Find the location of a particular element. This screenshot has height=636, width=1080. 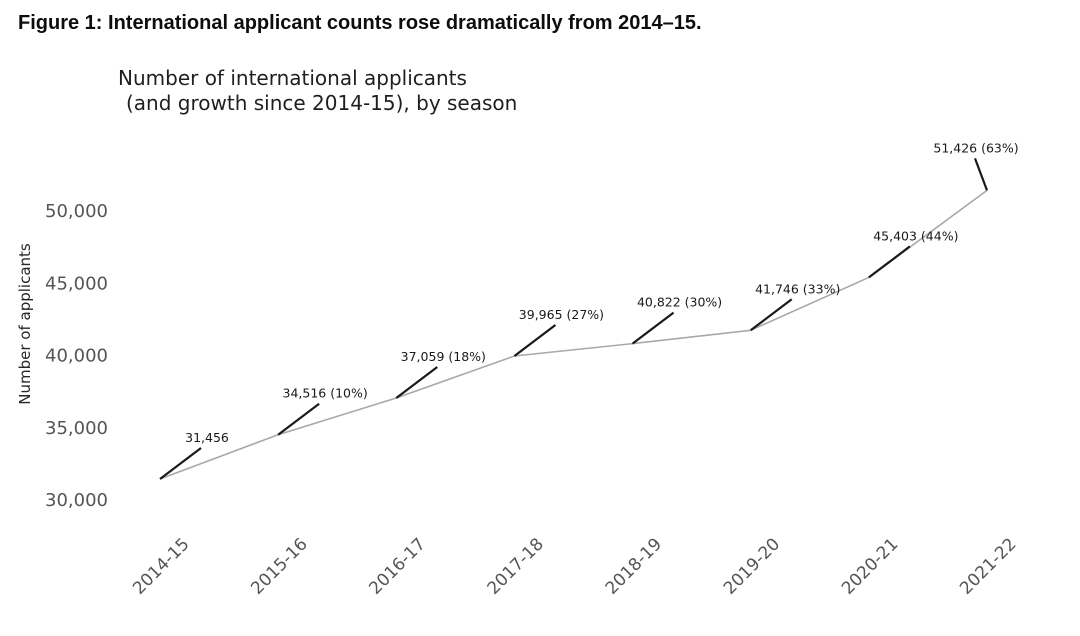

y-tick-label: 40,000 is located at coordinates (76, 356).